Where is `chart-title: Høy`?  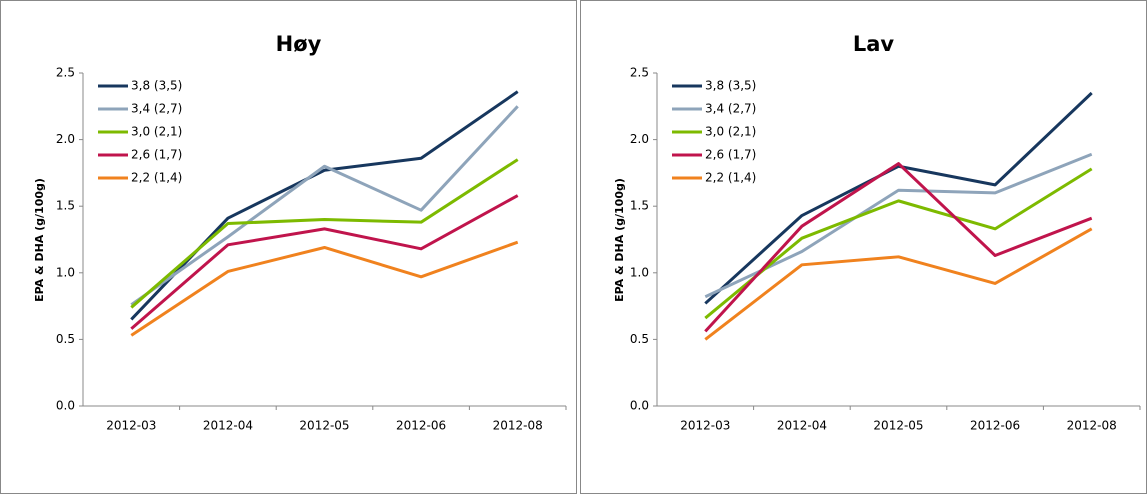
chart-title: Høy is located at coordinates (299, 44).